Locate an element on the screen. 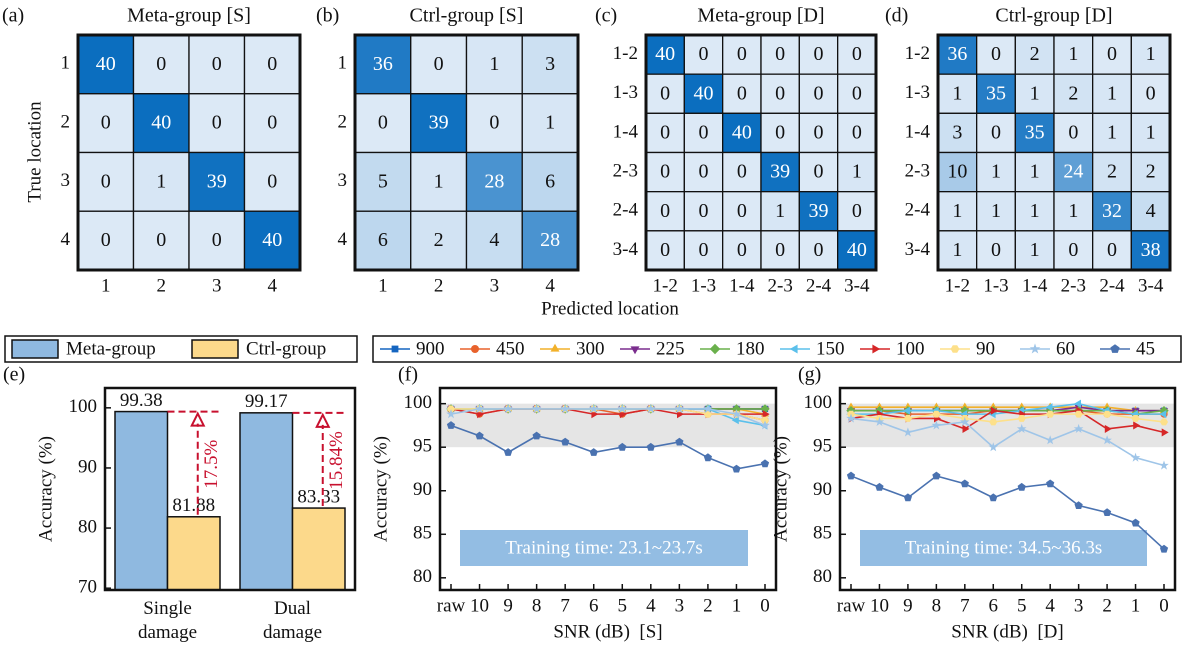 The image size is (1188, 654). x-tick-label: raw is located at coordinates (851, 605).